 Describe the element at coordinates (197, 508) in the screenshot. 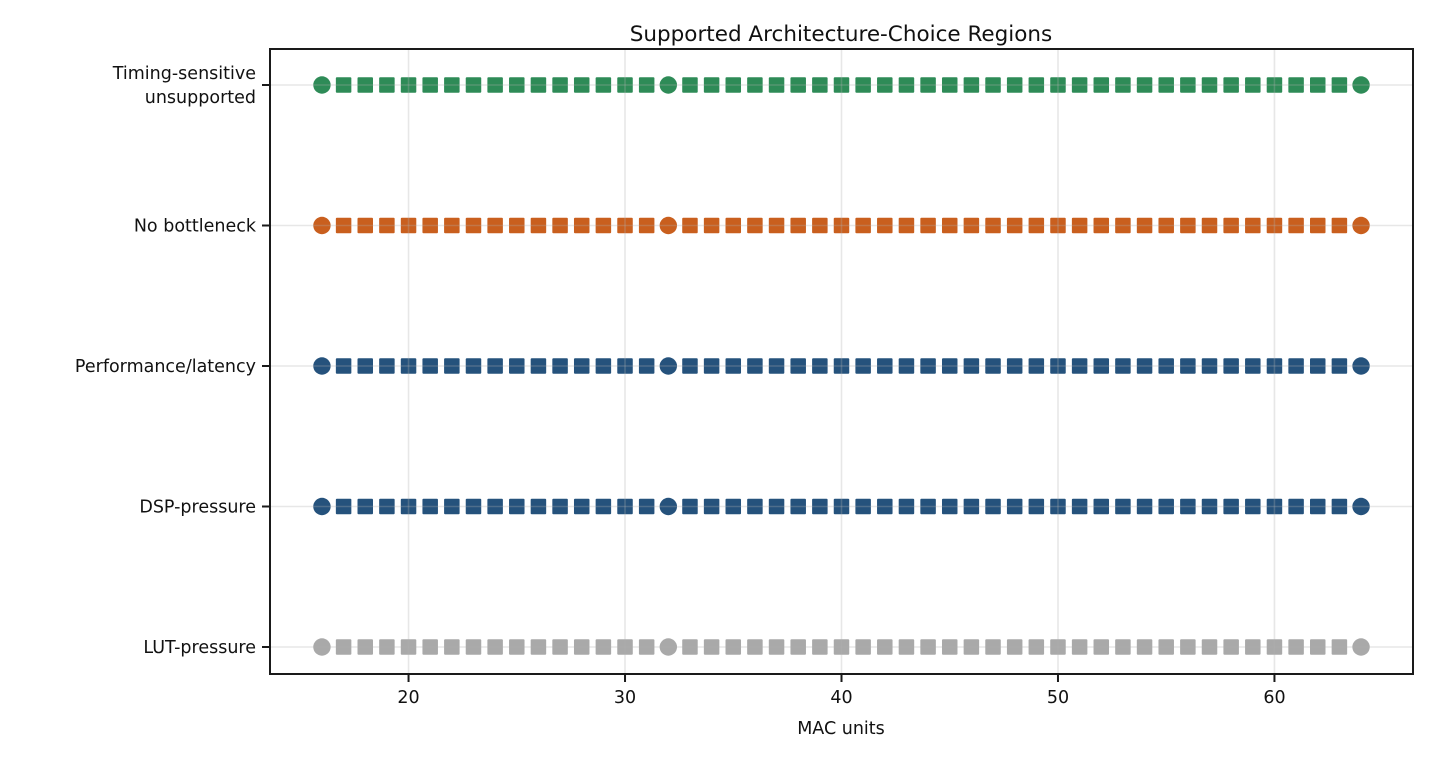

I see `y-tick-label: DSP-pressure` at that location.